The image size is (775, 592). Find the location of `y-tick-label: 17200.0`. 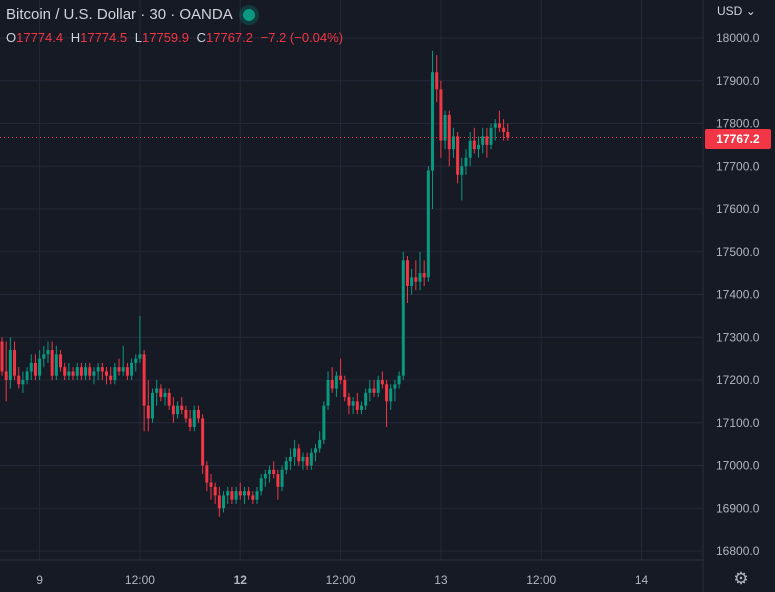

y-tick-label: 17200.0 is located at coordinates (738, 380).